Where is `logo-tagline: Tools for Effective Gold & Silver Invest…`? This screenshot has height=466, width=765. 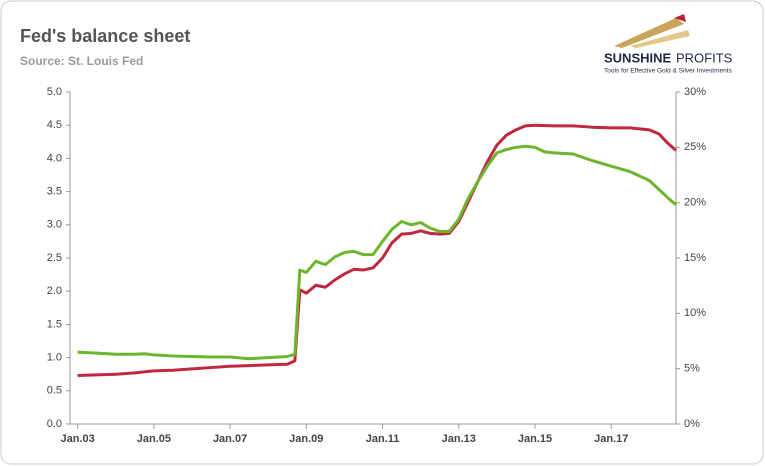 logo-tagline: Tools for Effective Gold & Silver Invest… is located at coordinates (668, 71).